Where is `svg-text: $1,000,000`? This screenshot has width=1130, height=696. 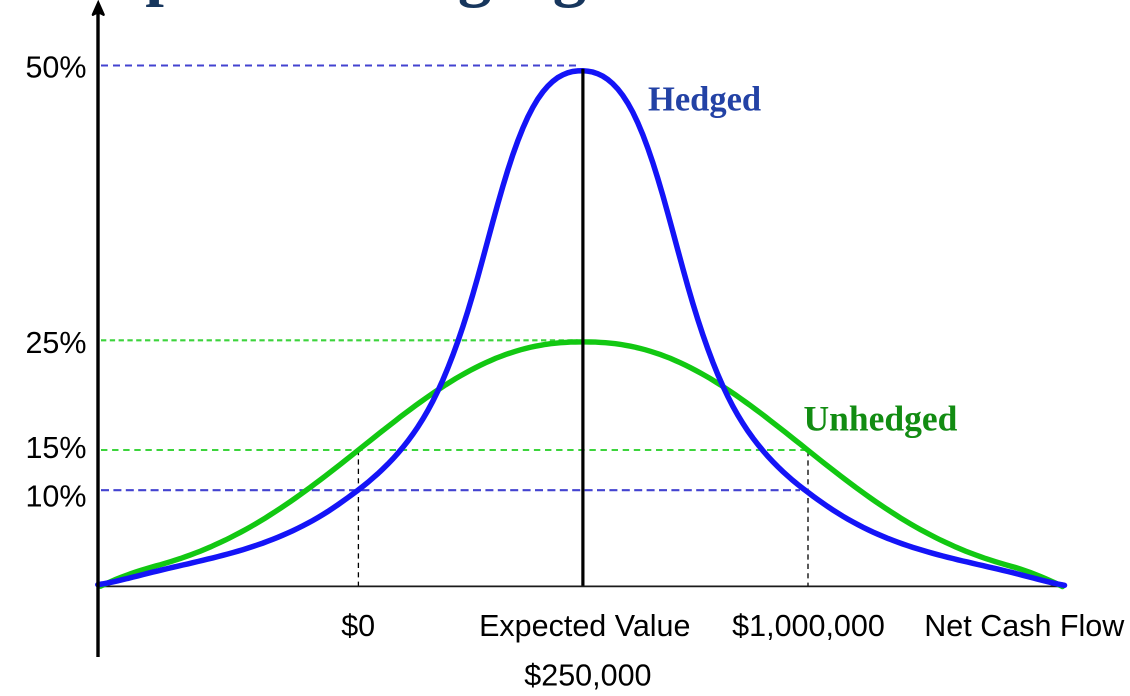
svg-text: $1,000,000 is located at coordinates (808, 626).